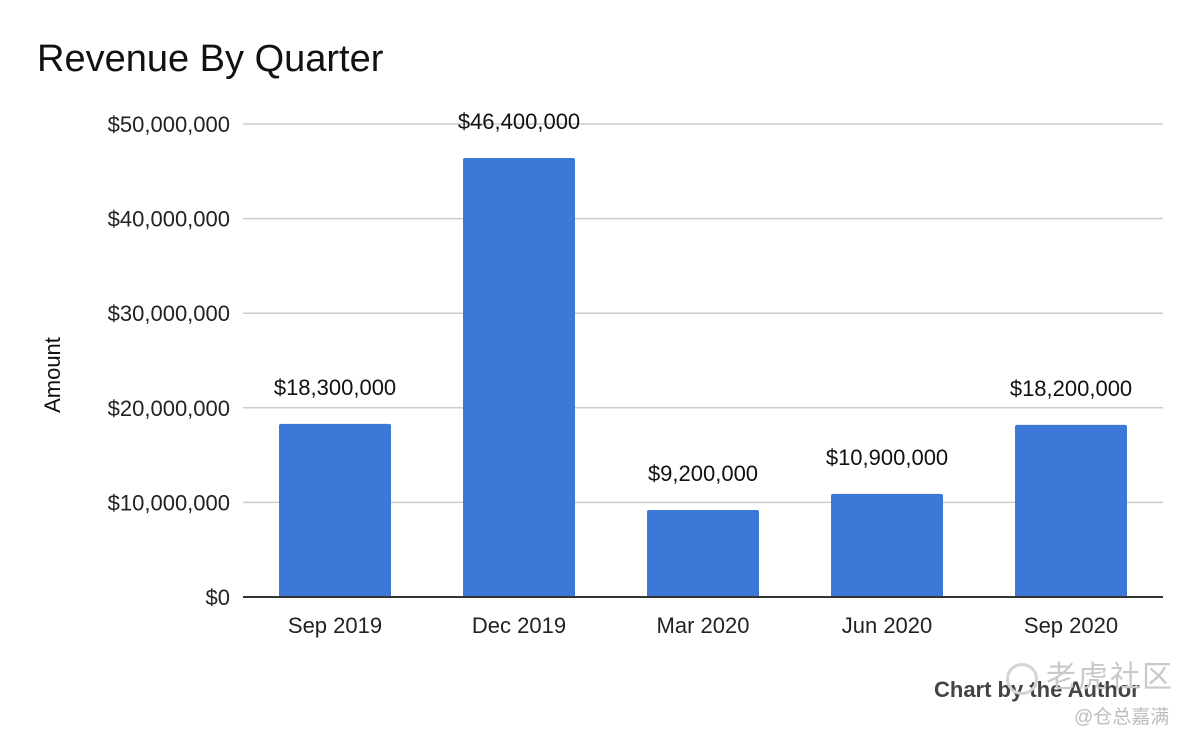 The image size is (1200, 742). What do you see at coordinates (1071, 388) in the screenshot?
I see `data-label: $18,200,000` at bounding box center [1071, 388].